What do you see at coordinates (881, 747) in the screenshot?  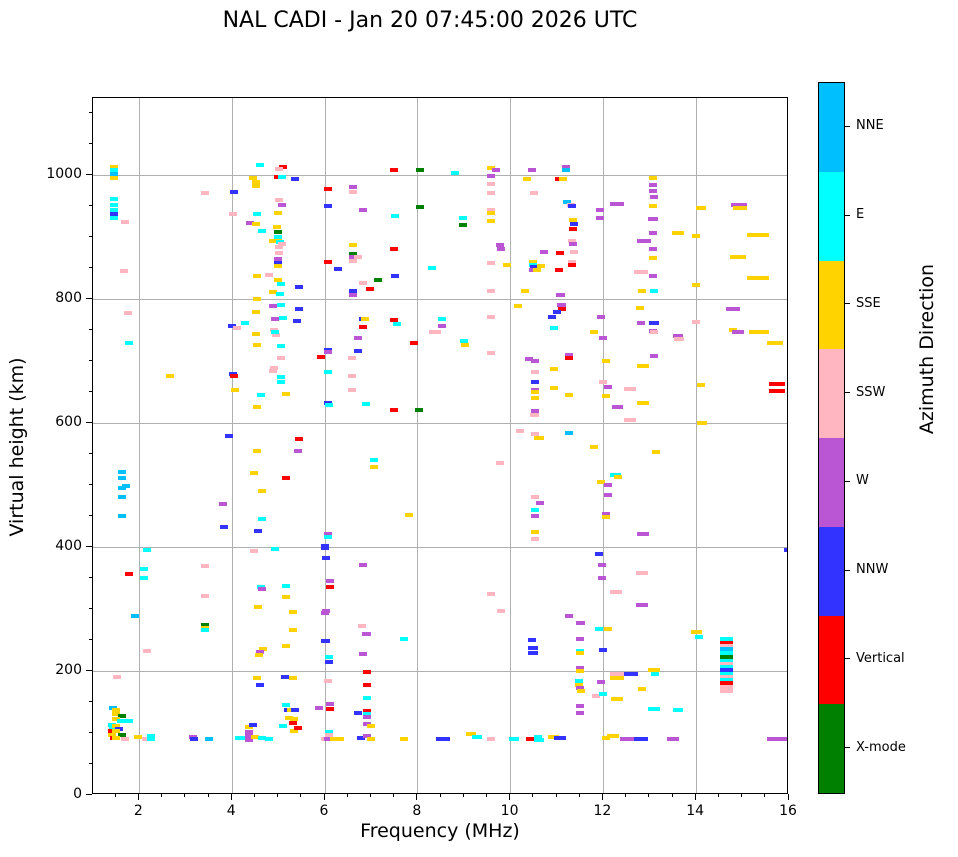 I see `colorbar-entry-label: X-mode` at bounding box center [881, 747].